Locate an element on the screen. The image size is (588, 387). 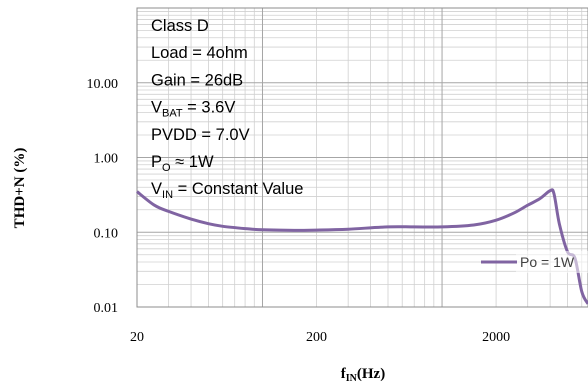
y-tick-label: 0.10 is located at coordinates (106, 233).